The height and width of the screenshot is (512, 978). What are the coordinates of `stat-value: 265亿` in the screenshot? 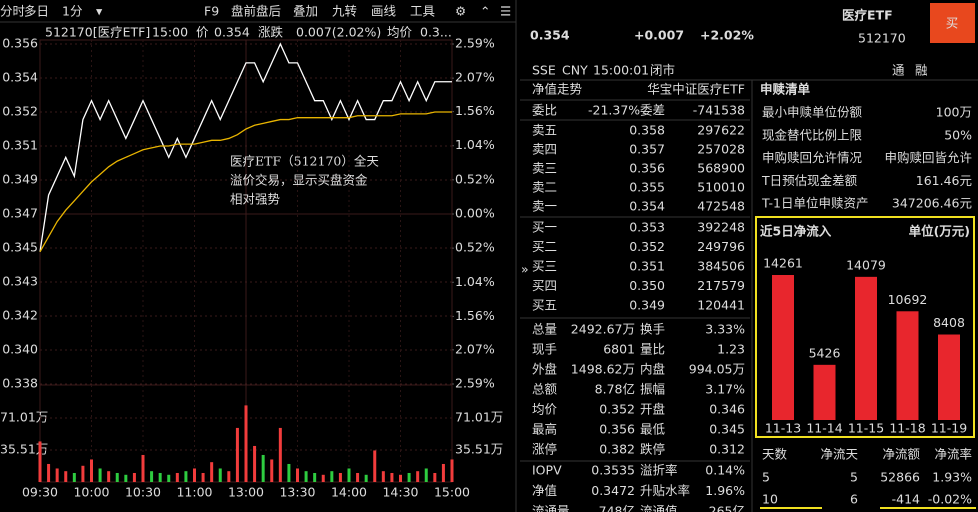 It's located at (727, 508).